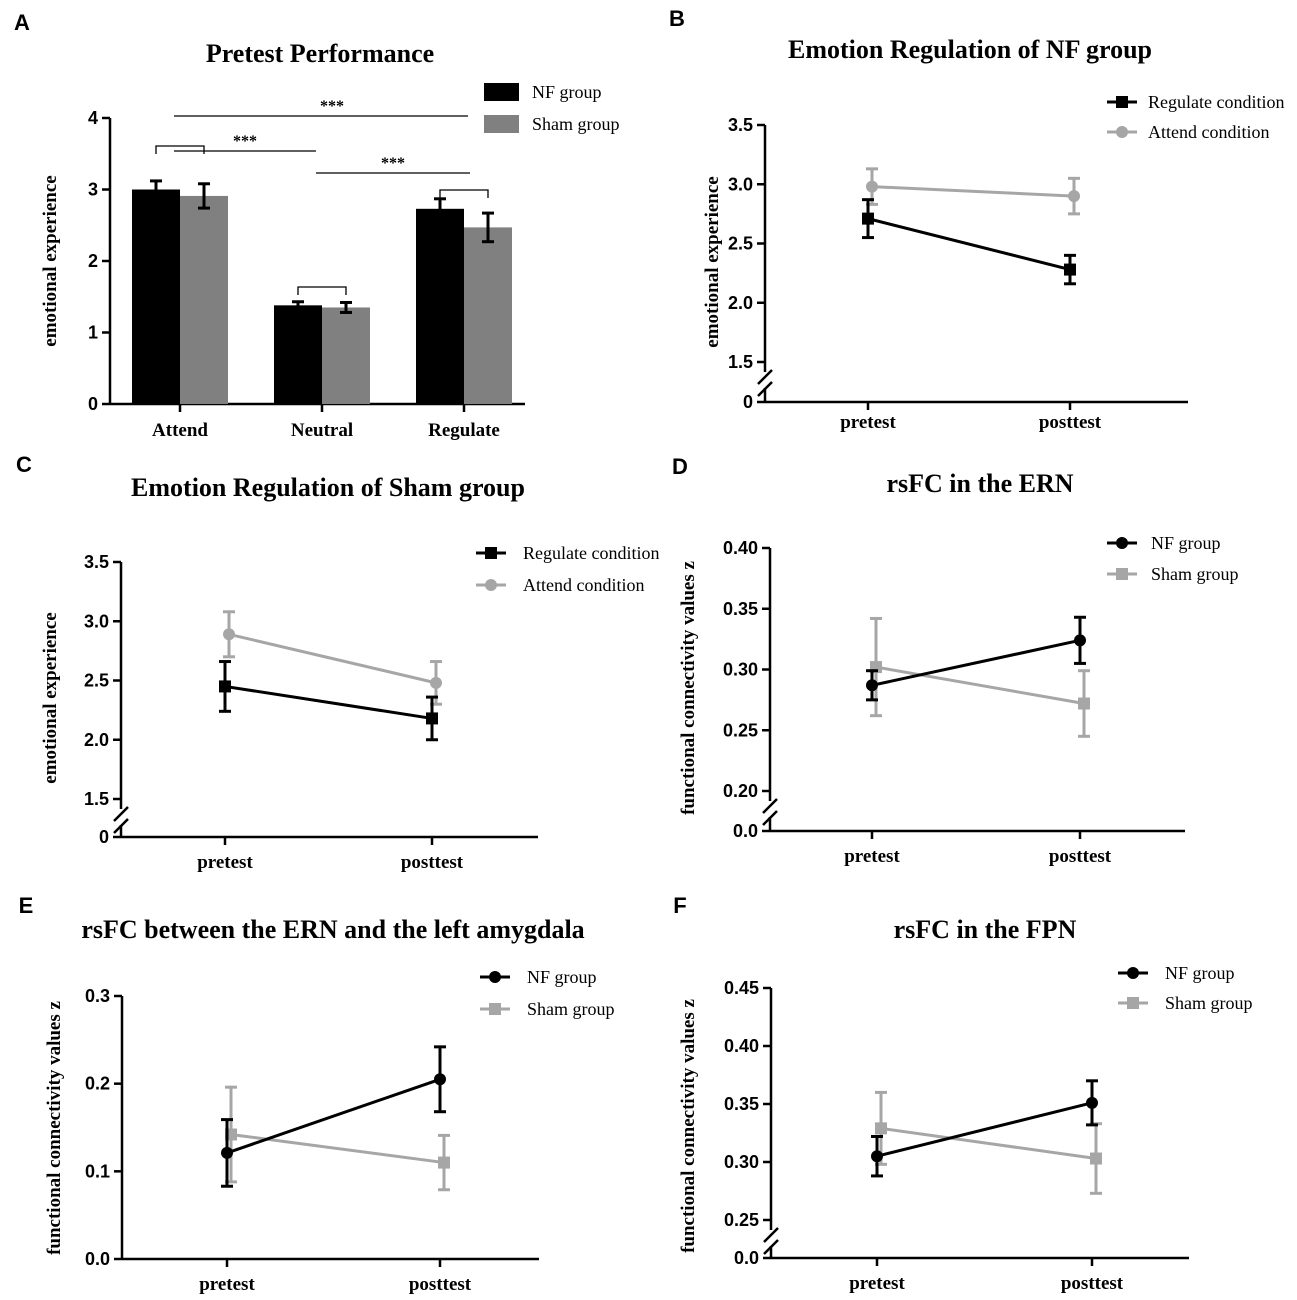 The height and width of the screenshot is (1300, 1297). What do you see at coordinates (979, 483) in the screenshot?
I see `chart-title: rsFC in the ERN` at bounding box center [979, 483].